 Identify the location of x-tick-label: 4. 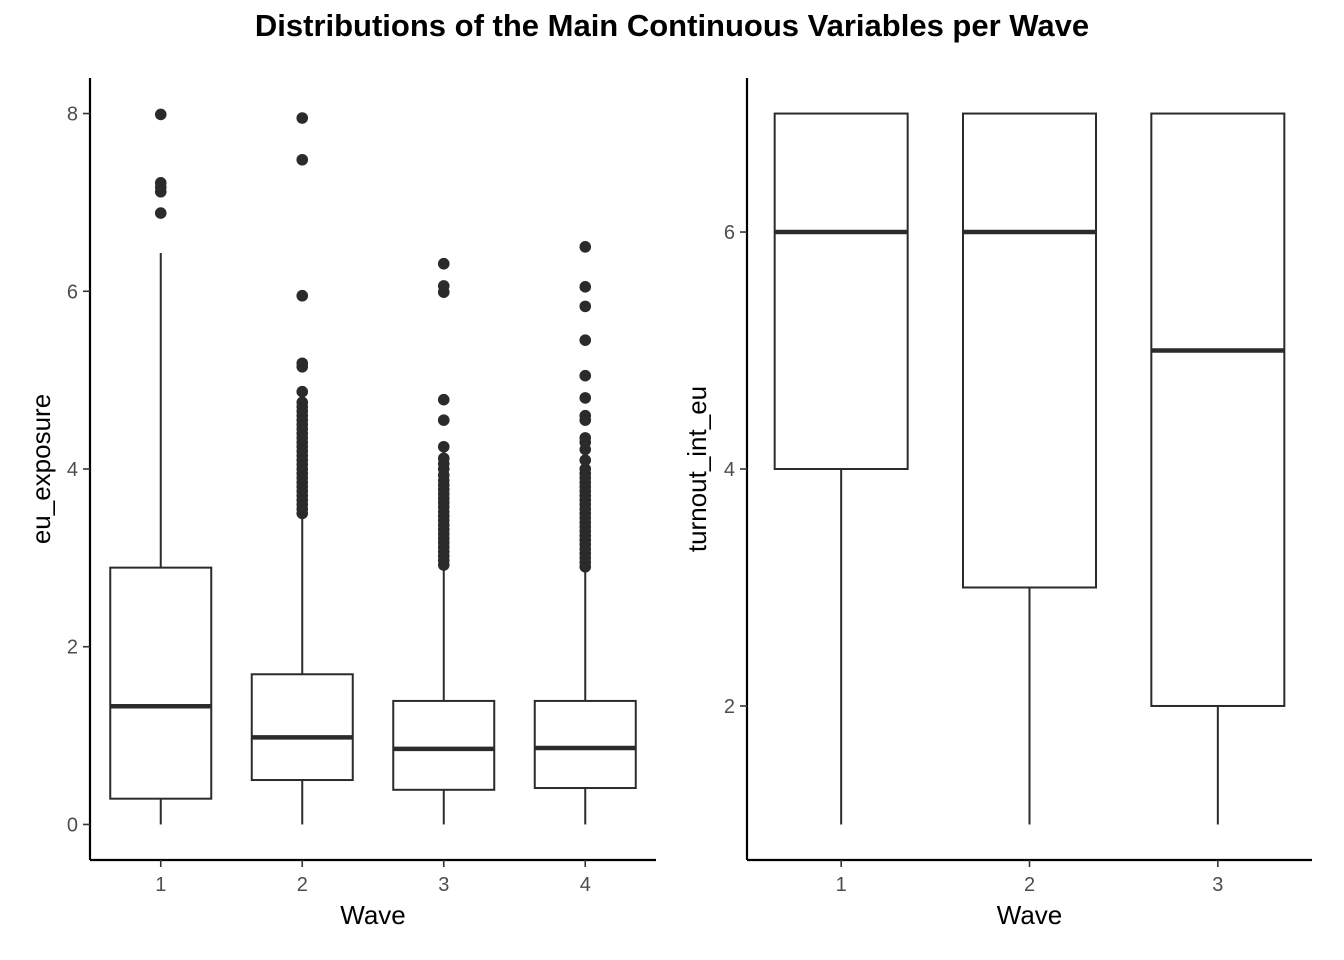
(585, 885).